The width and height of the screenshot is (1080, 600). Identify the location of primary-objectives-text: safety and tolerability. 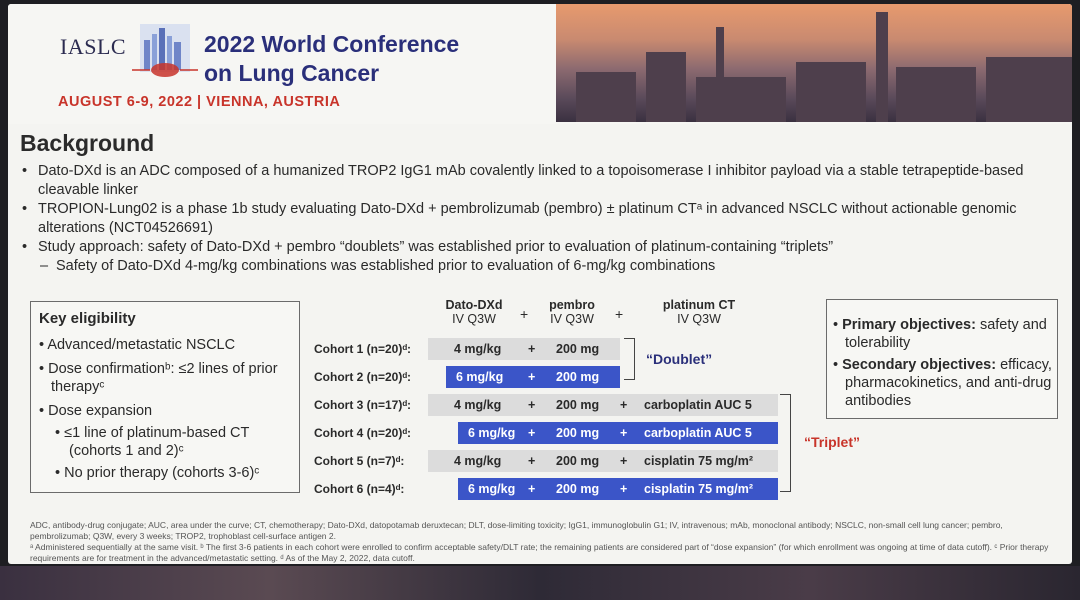
(946, 334).